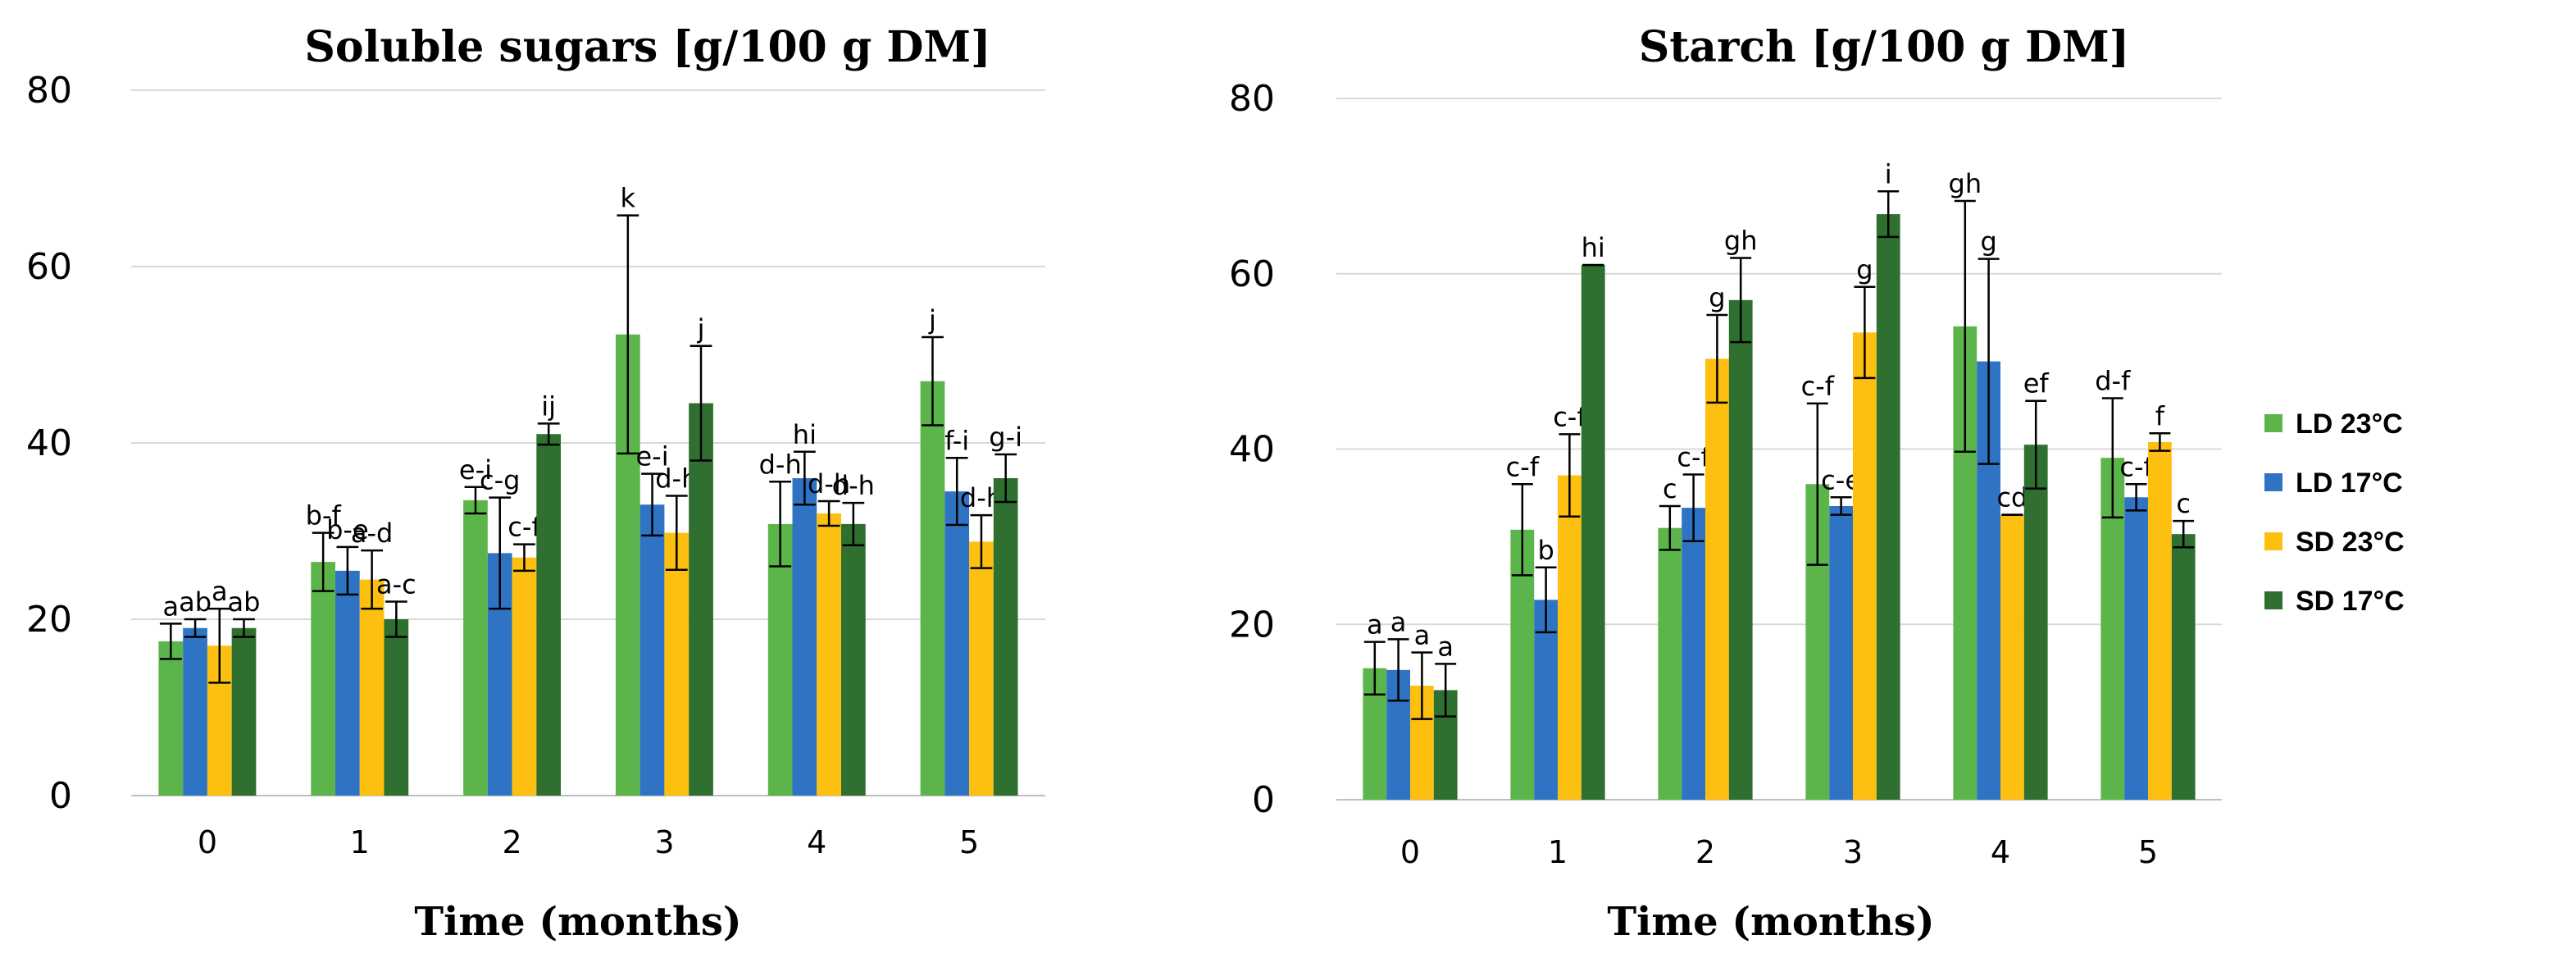 The height and width of the screenshot is (958, 2576). Describe the element at coordinates (244, 602) in the screenshot. I see `data-label: ab` at that location.